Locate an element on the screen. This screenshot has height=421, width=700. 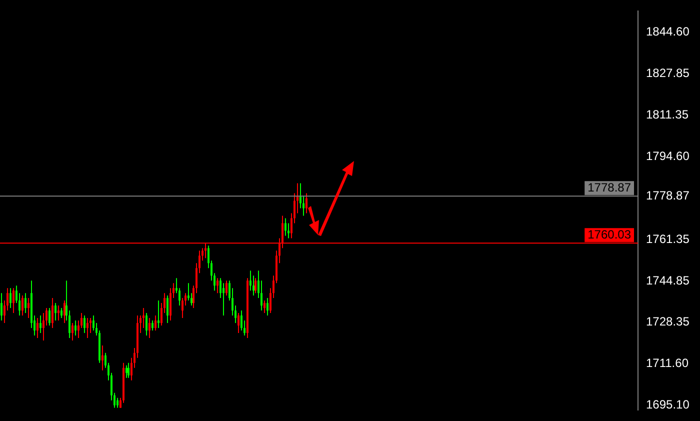
y-tick-label: 1827.85 is located at coordinates (668, 73).